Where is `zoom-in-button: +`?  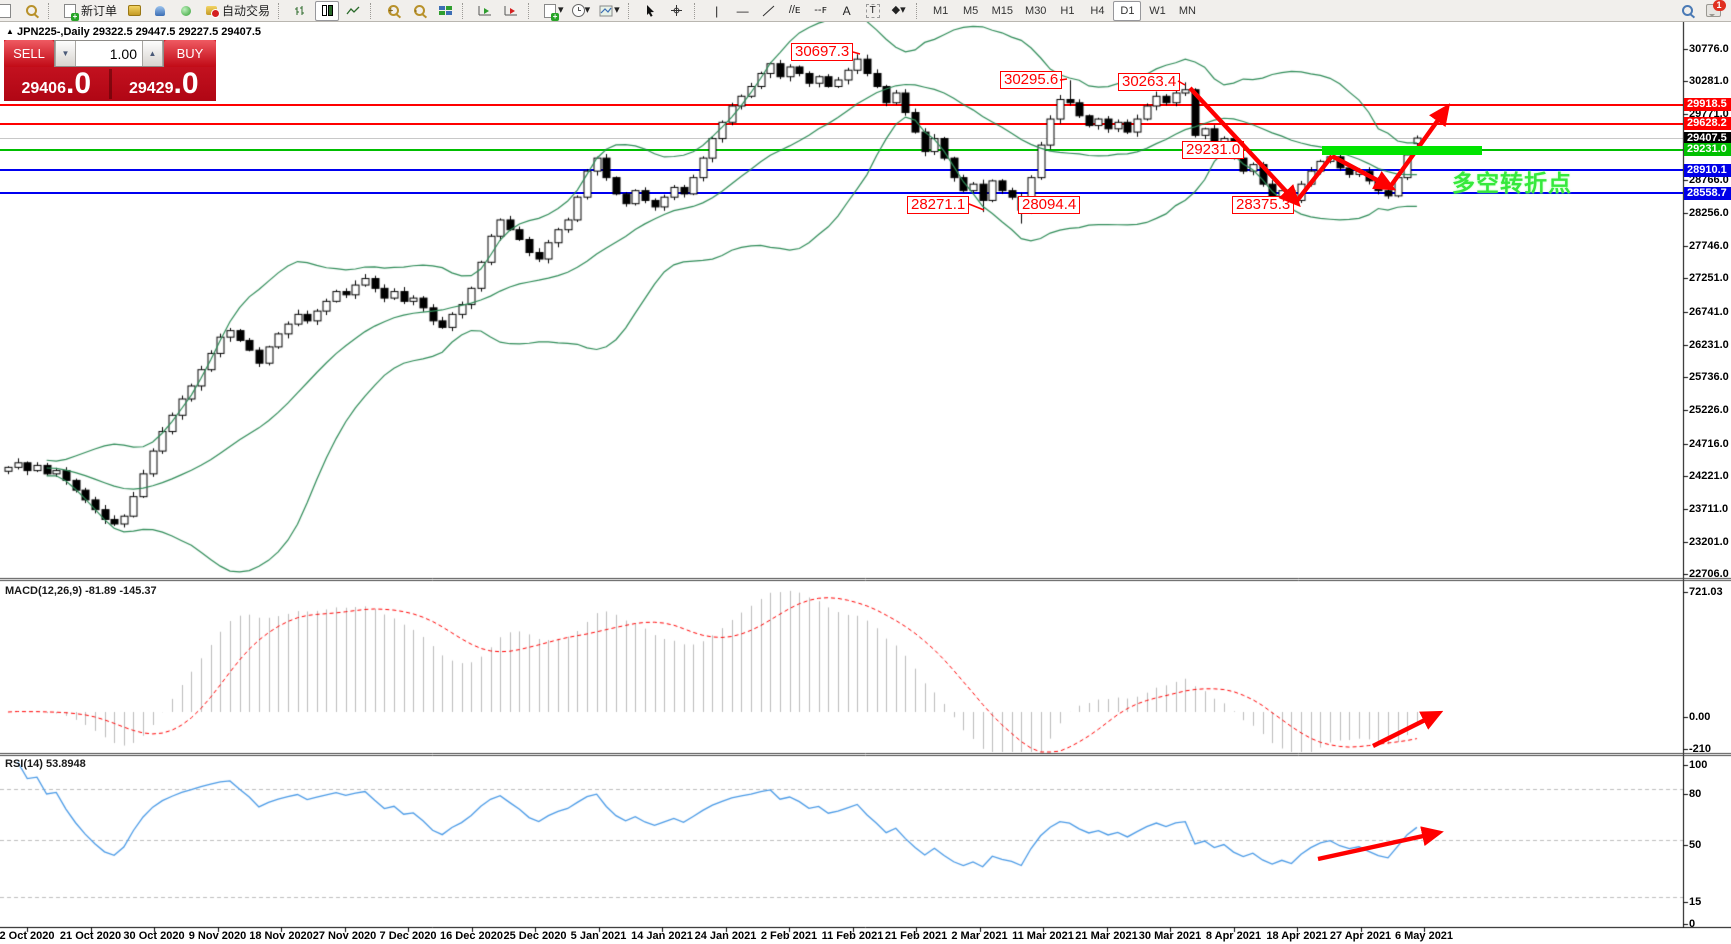
zoom-in-button: + is located at coordinates (393, 11).